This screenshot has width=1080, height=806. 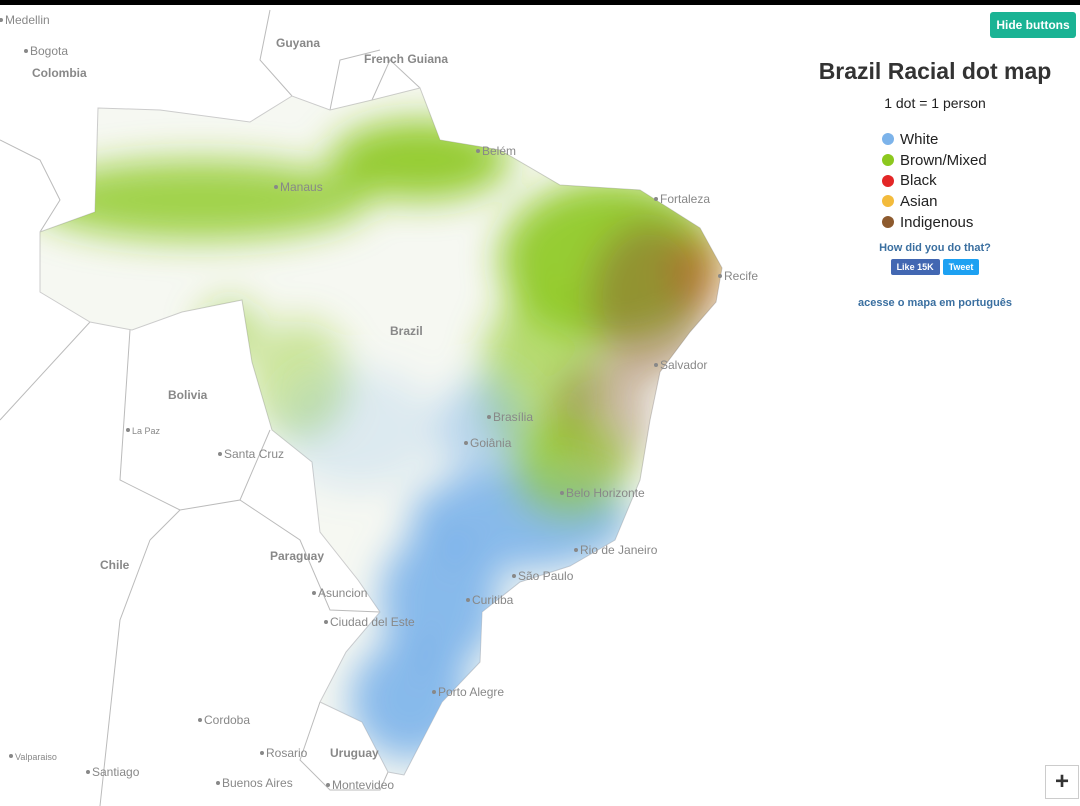 I want to click on place-label: Bolivia, so click(x=188, y=395).